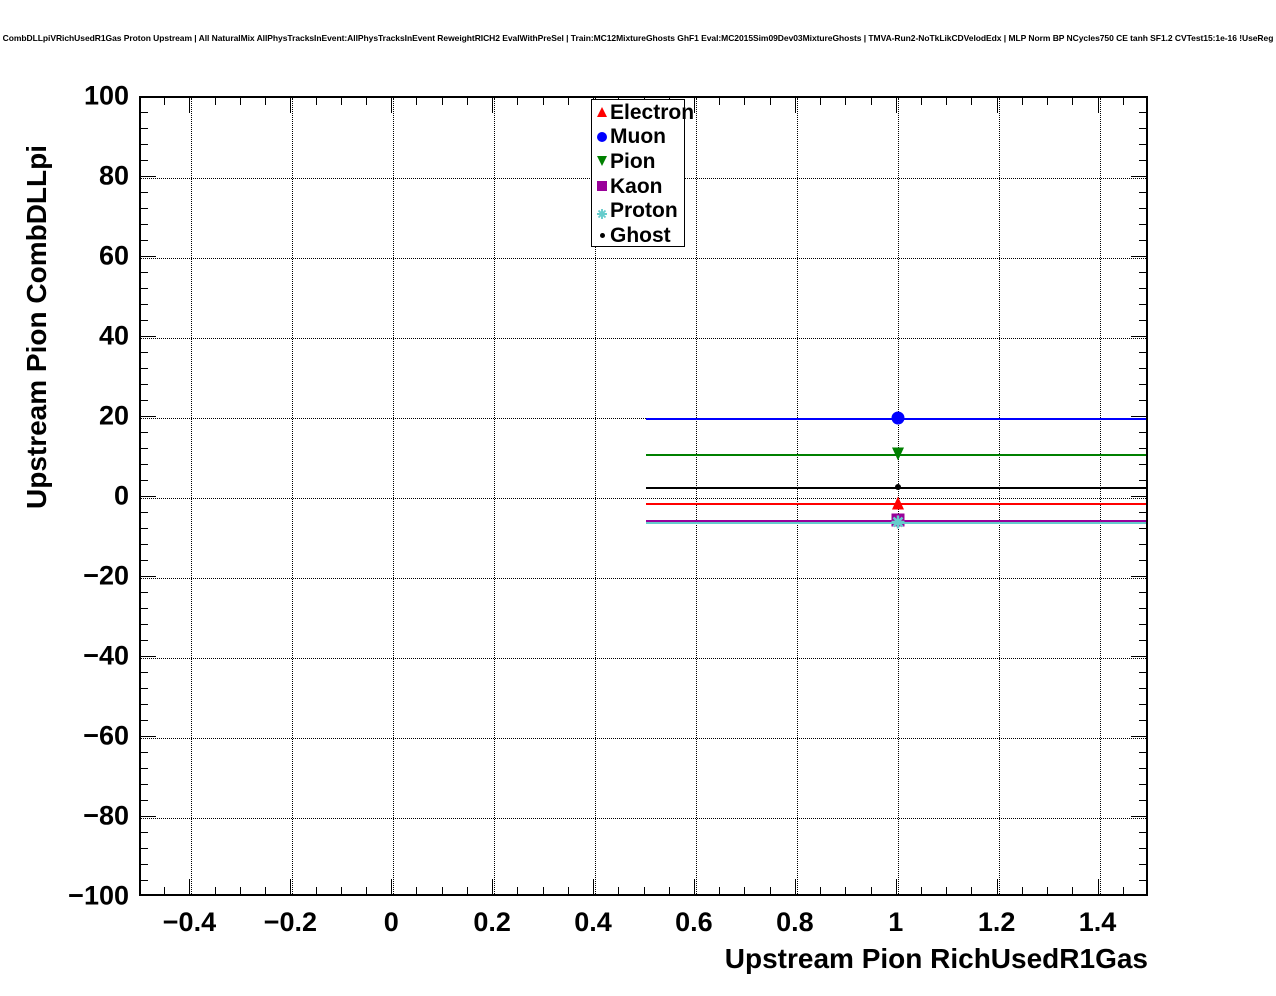  What do you see at coordinates (98, 895) in the screenshot?
I see `y-axis-tick-label: −100` at bounding box center [98, 895].